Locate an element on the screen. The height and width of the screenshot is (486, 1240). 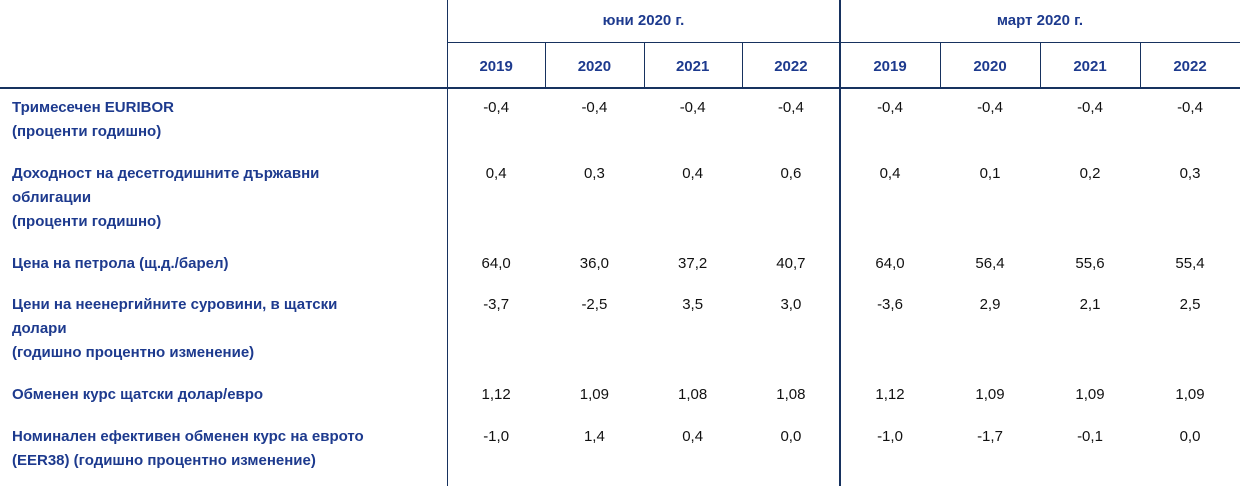
cell-value: -2,5 is located at coordinates (594, 304).